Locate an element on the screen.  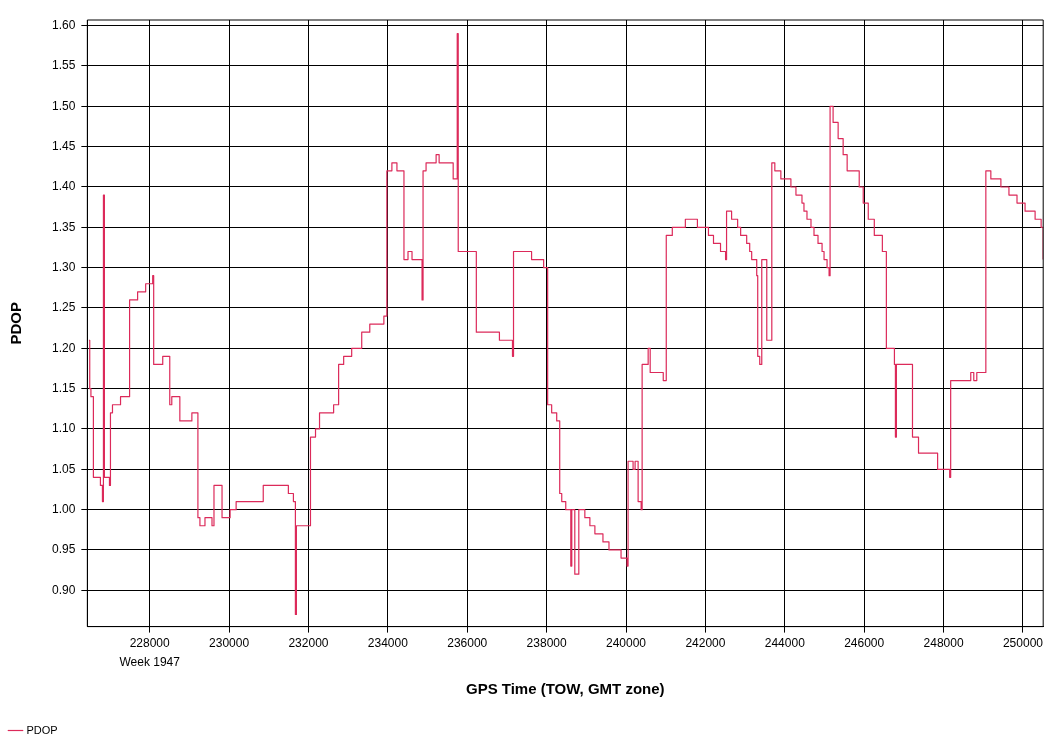
y-tick-label: 1.35 is located at coordinates (64, 226).